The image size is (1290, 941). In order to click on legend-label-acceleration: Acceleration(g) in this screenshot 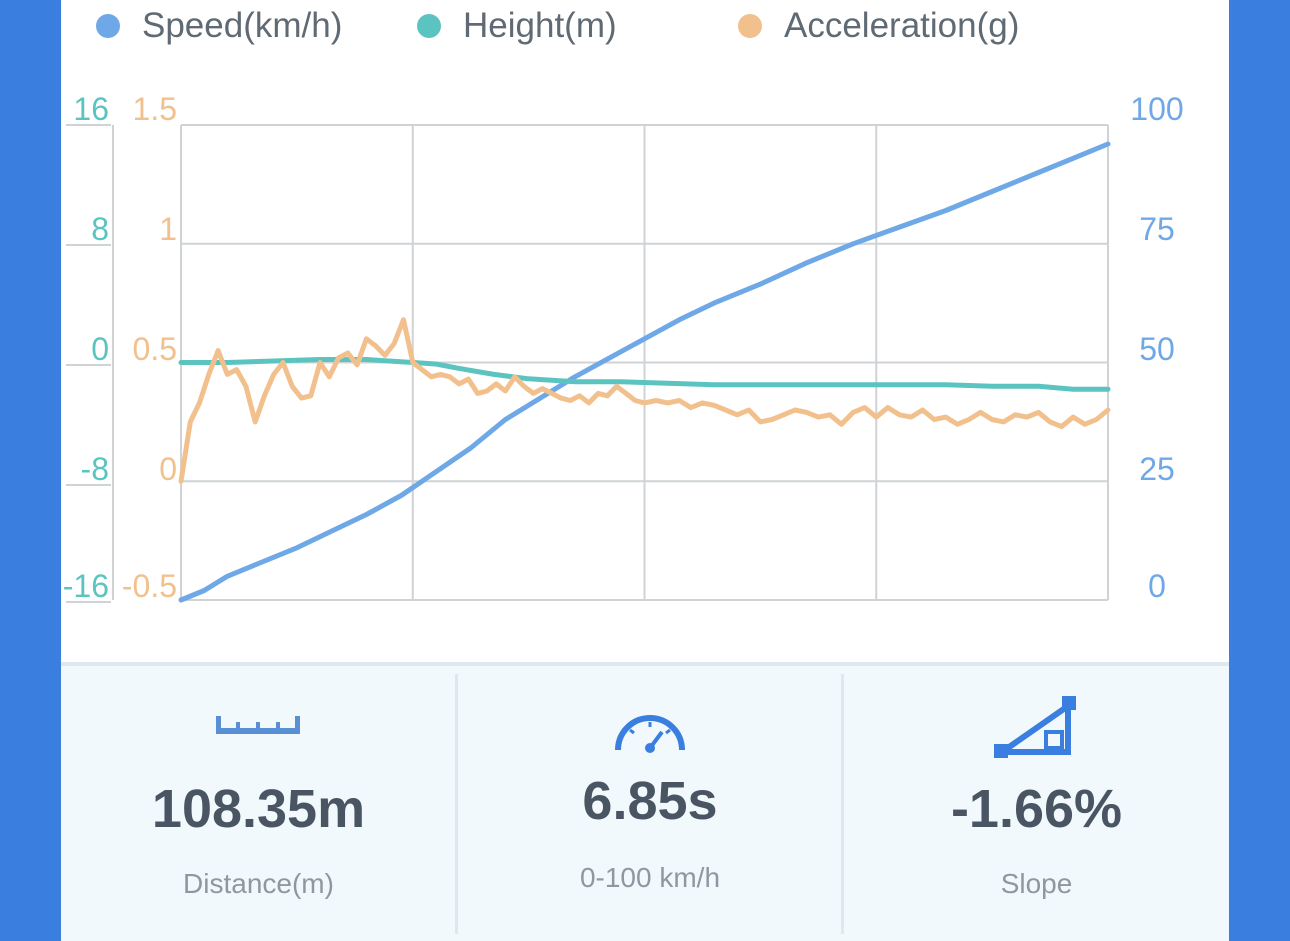, I will do `click(902, 25)`.